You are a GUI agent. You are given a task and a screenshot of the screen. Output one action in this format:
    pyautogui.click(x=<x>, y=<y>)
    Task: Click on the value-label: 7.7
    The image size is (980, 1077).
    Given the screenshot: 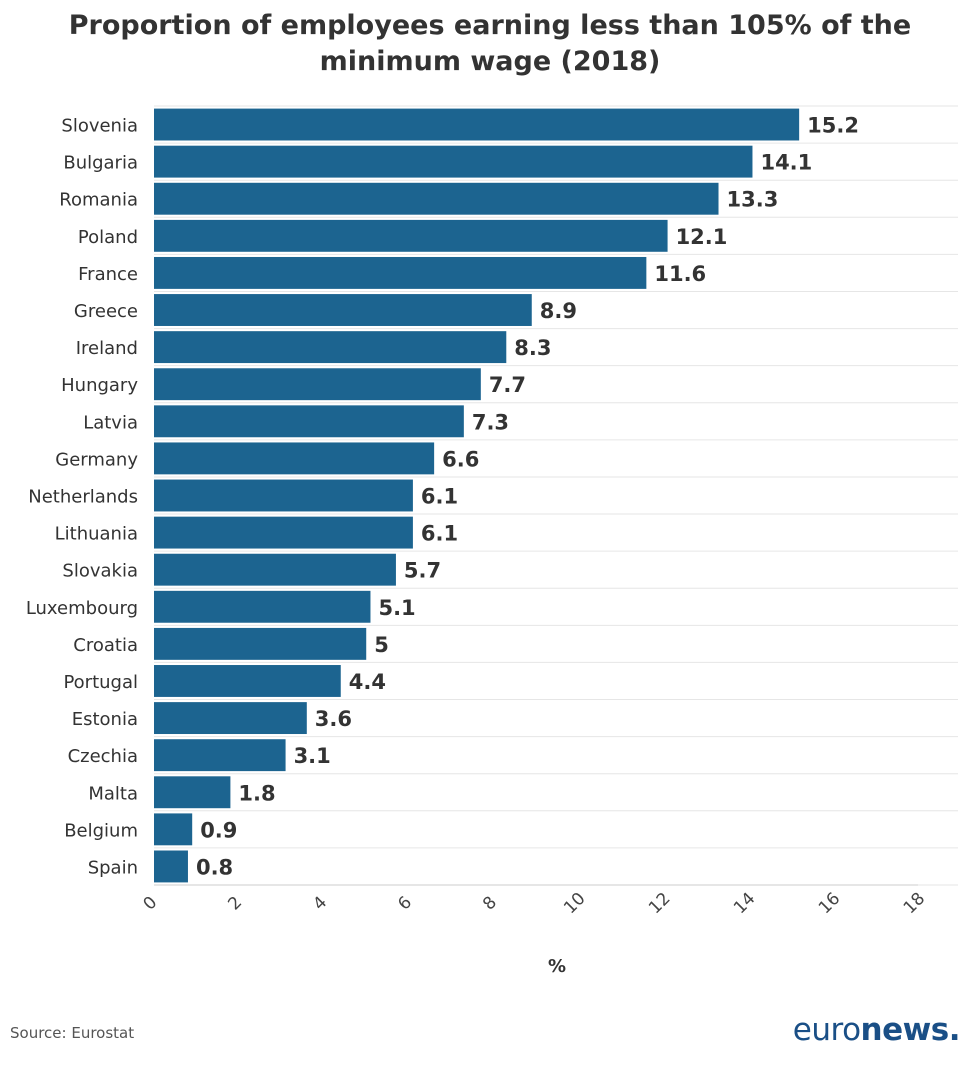 What is the action you would take?
    pyautogui.click(x=507, y=385)
    